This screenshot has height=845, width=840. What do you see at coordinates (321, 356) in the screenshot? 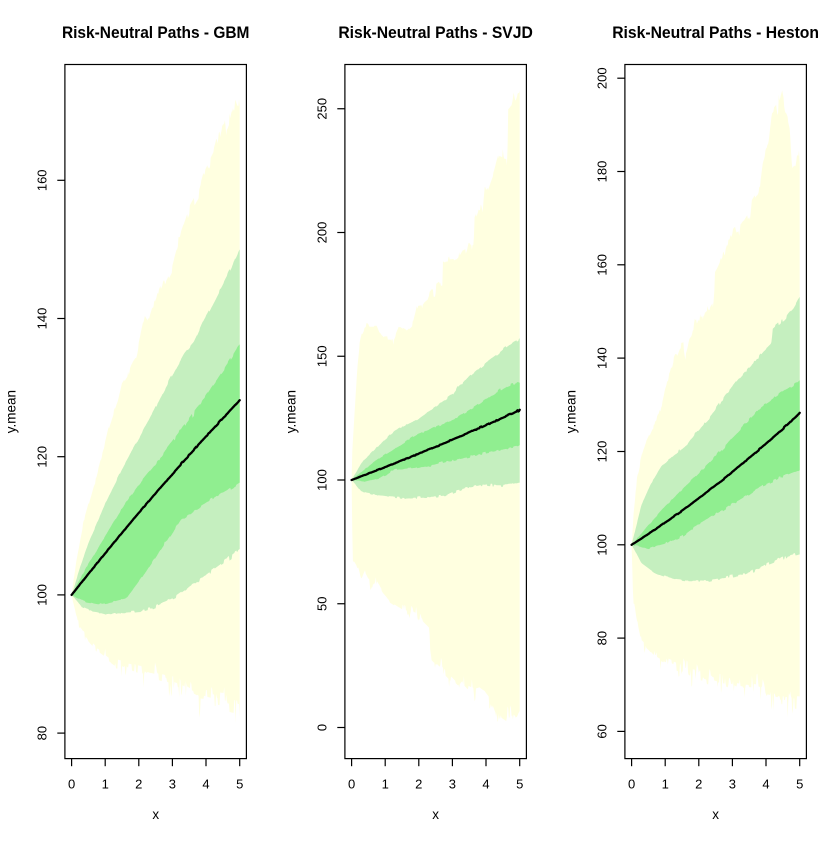
I see `svg-text: 150` at bounding box center [321, 356].